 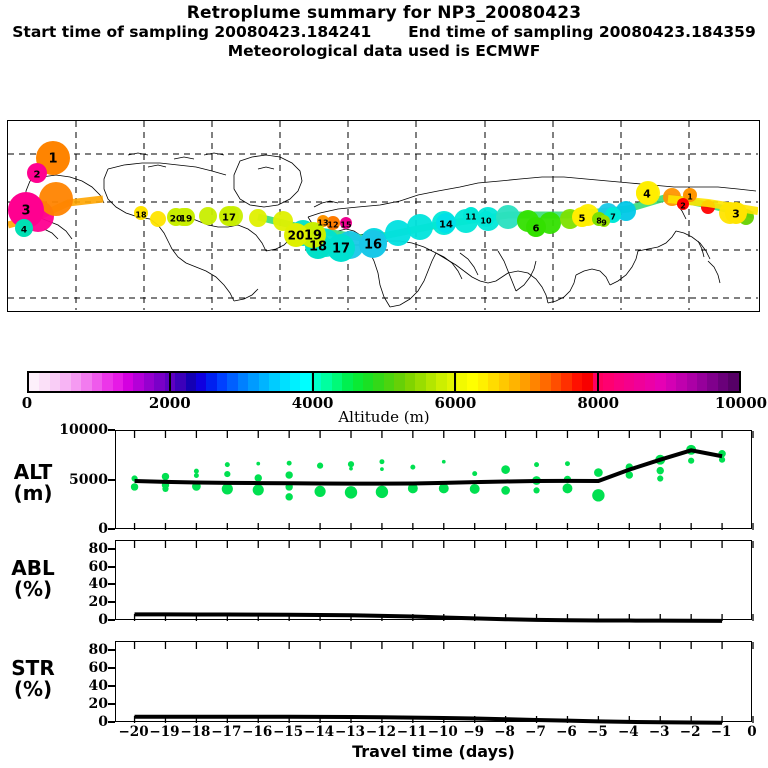 I want to click on met-data-label: Meteorological data used is ECMWF, so click(x=384, y=51).